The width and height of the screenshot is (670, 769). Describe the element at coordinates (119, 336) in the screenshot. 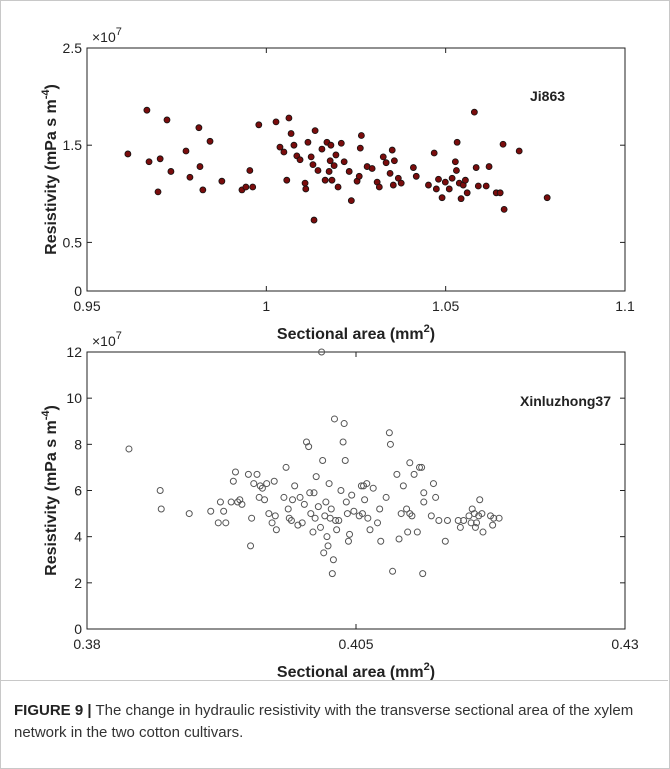

I see `multiplier-exp: 7` at that location.